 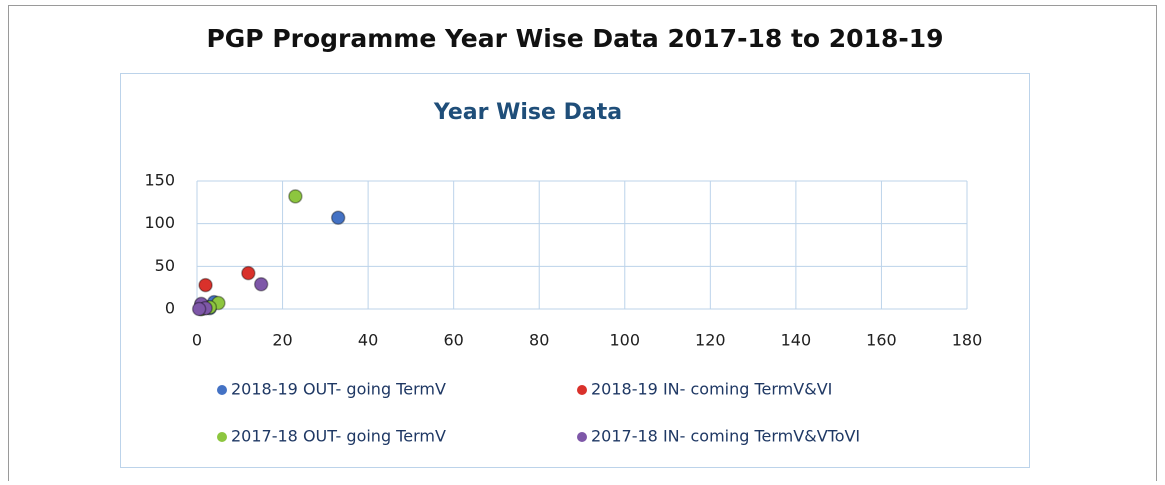 What do you see at coordinates (881, 340) in the screenshot?
I see `x-tick-label: 160` at bounding box center [881, 340].